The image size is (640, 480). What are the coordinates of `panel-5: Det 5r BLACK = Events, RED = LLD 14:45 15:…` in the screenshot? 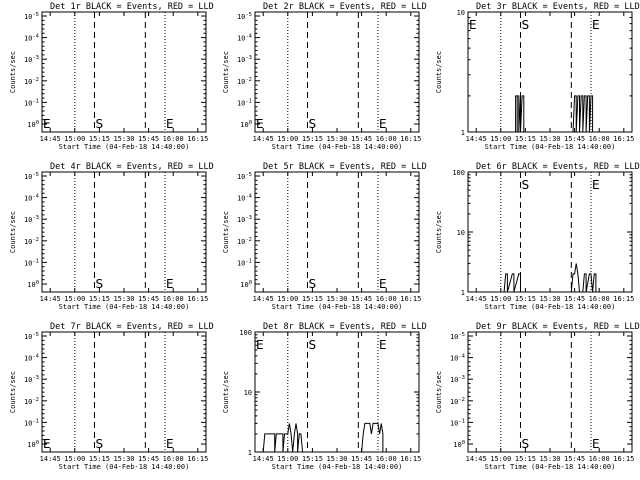 It's located at (324, 236).